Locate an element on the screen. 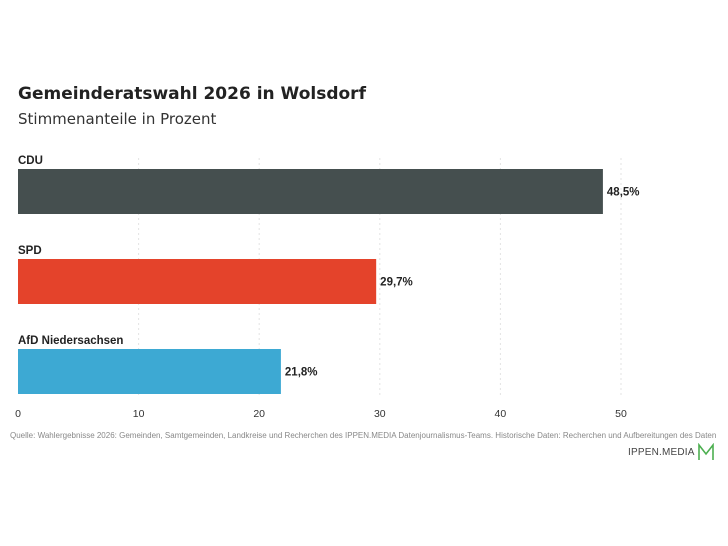  x-tick-label: 40 is located at coordinates (501, 414).